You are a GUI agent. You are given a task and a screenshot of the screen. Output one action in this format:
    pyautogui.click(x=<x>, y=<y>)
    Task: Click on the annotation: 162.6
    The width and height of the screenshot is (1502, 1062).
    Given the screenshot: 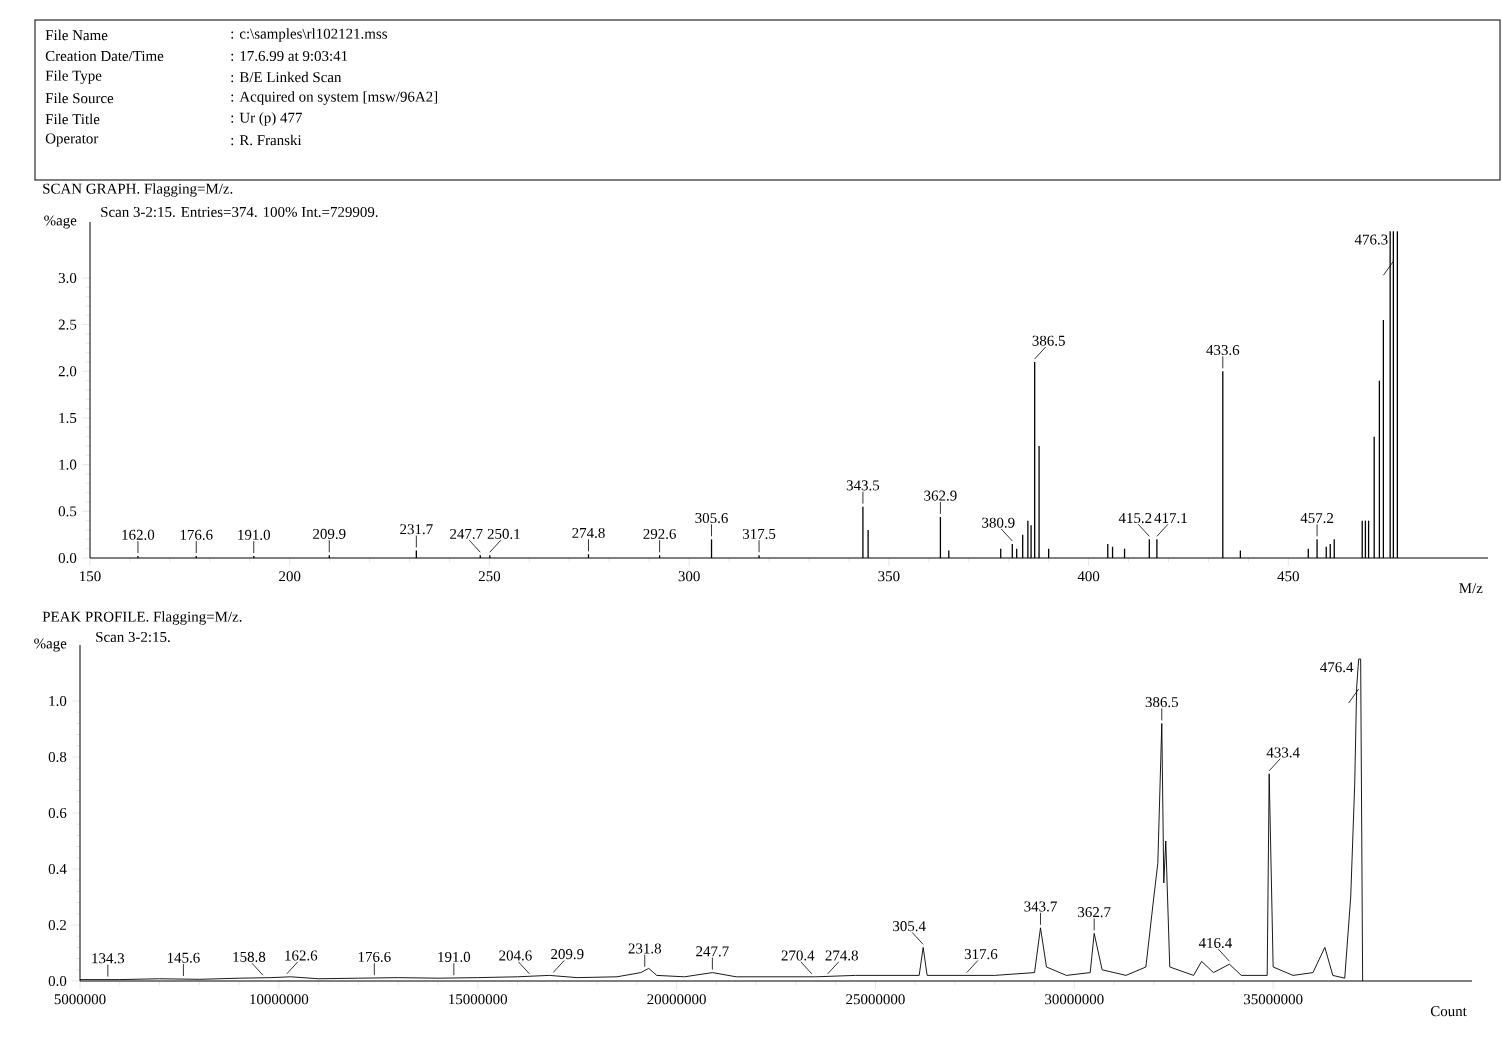 What is the action you would take?
    pyautogui.click(x=301, y=955)
    